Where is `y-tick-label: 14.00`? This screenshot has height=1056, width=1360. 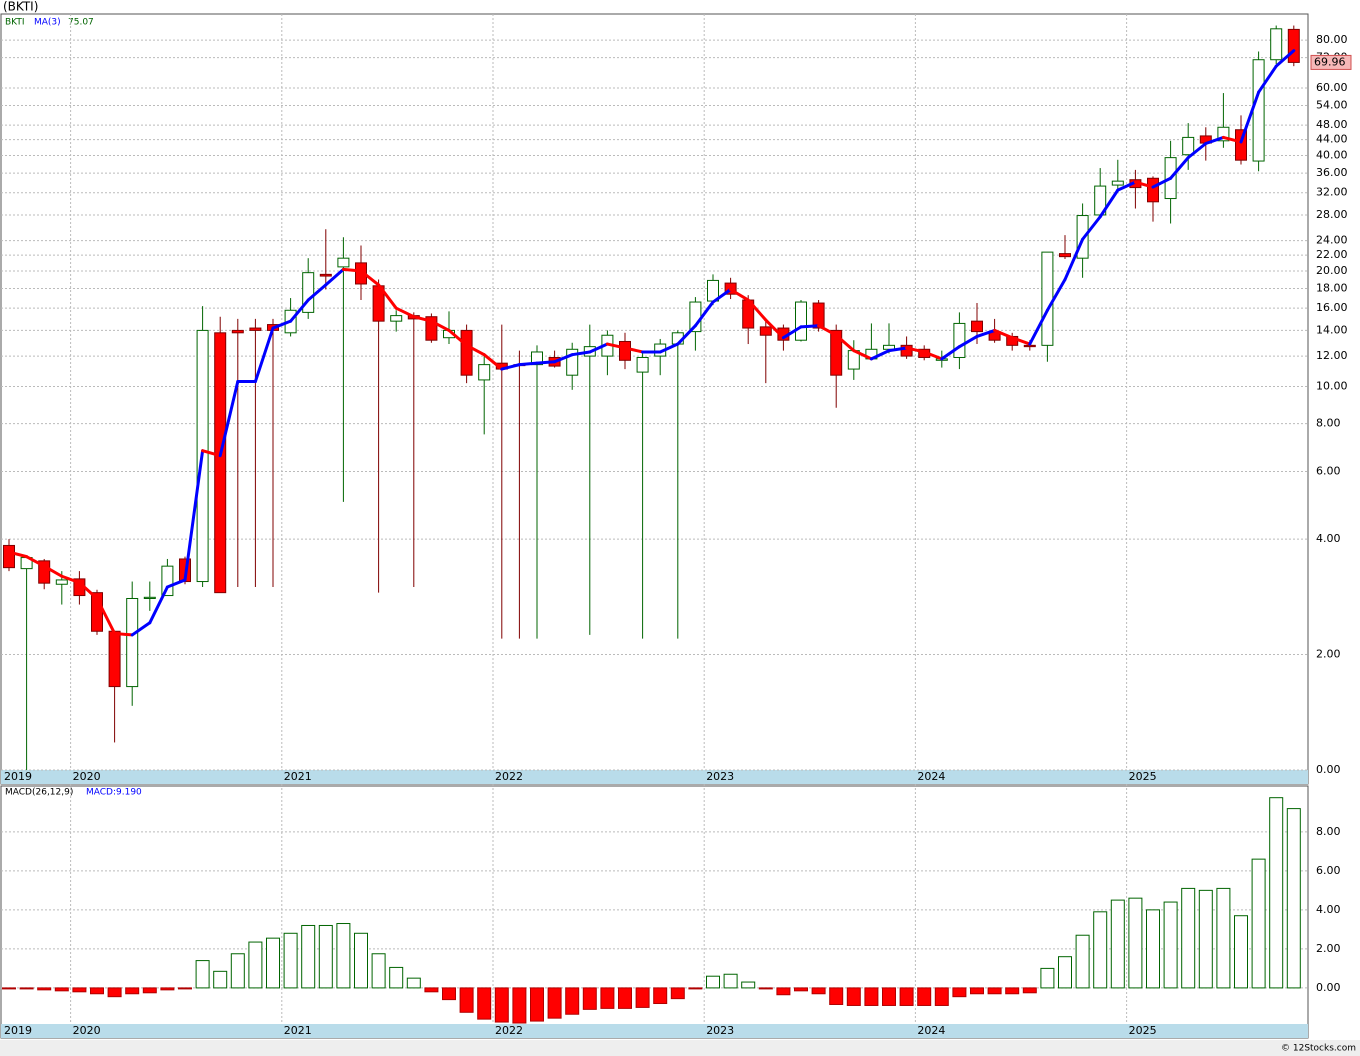
y-tick-label: 14.00 is located at coordinates (1332, 329).